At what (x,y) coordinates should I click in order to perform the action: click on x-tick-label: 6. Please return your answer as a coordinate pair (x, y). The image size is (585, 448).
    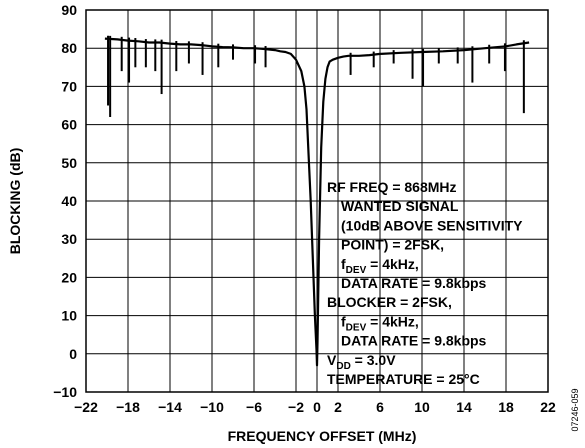
    Looking at the image, I should click on (380, 407).